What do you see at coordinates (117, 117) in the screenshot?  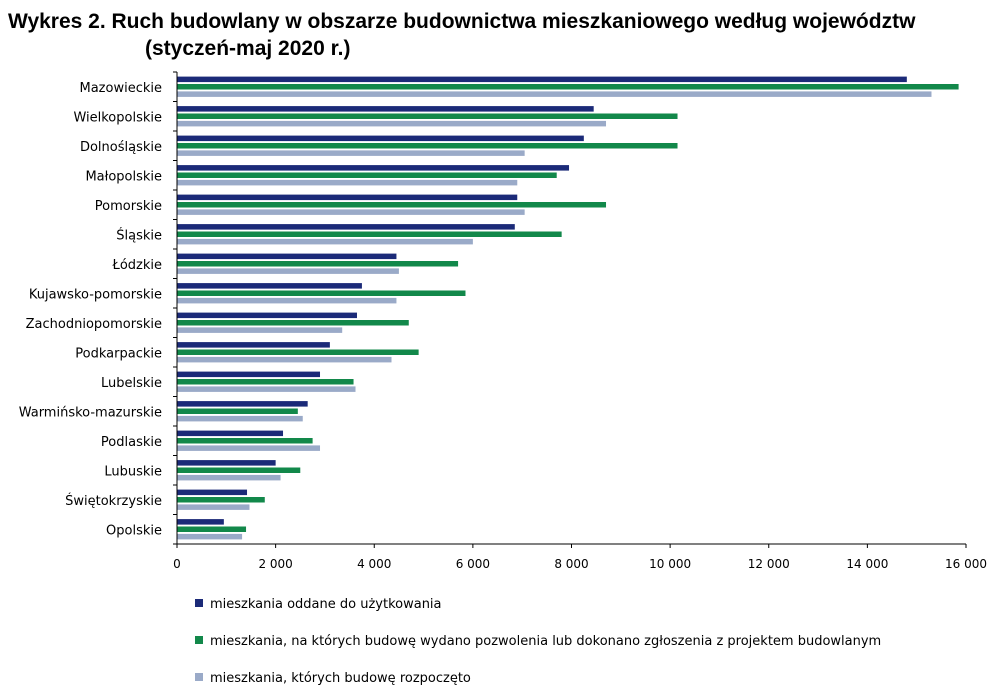 I see `category-label: Wielkopolskie` at bounding box center [117, 117].